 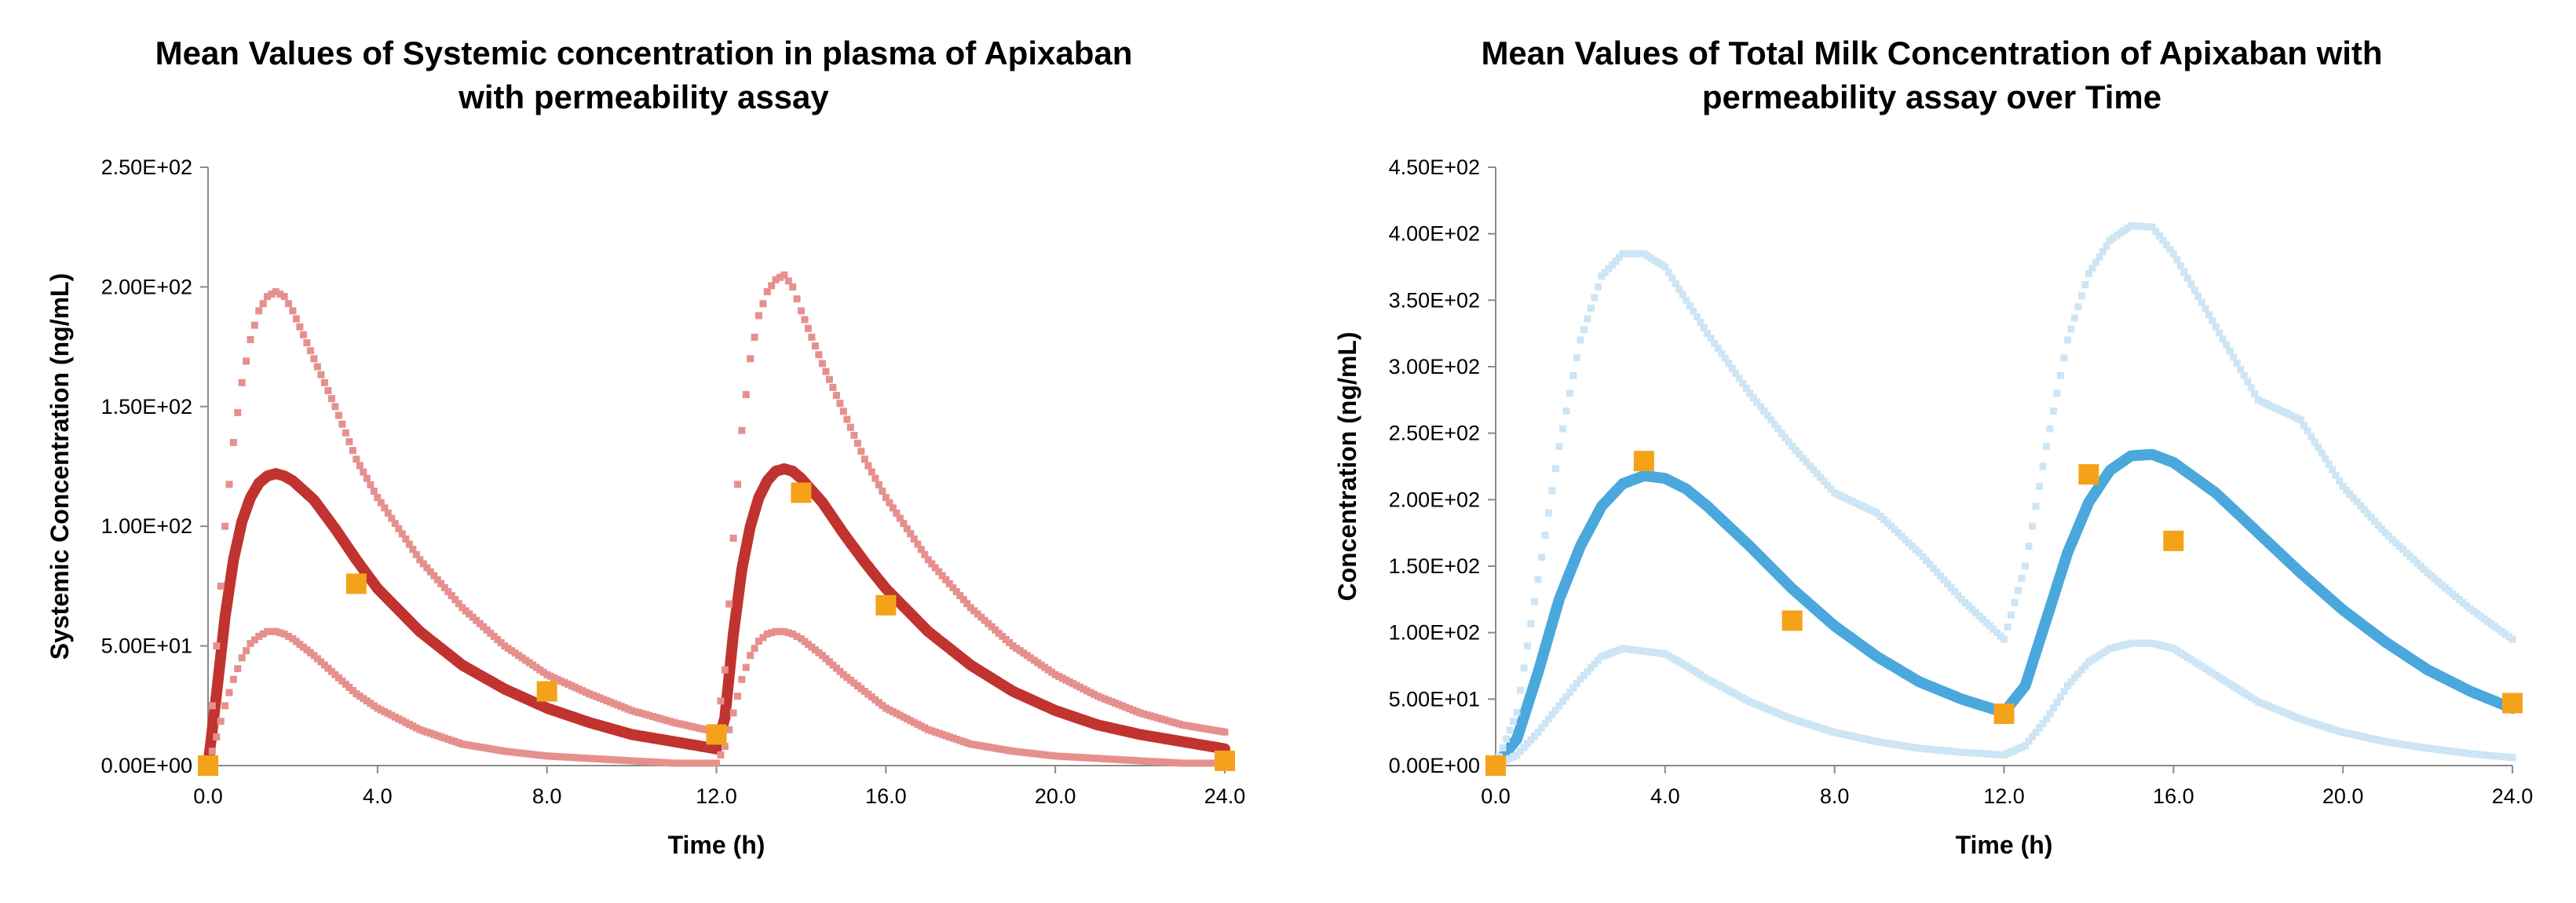 I want to click on y-tick-label: 2.50E+02, so click(x=1434, y=433).